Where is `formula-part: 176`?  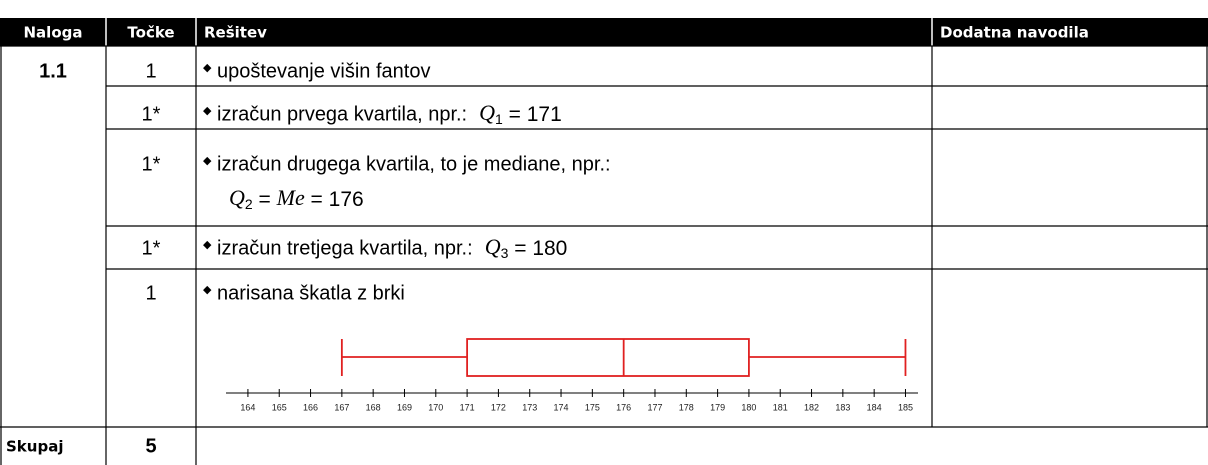
formula-part: 176 is located at coordinates (346, 199).